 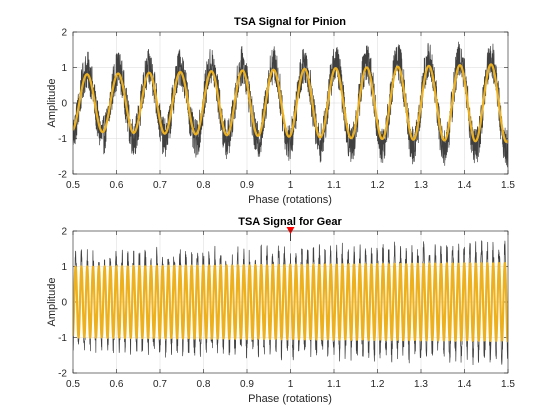 I want to click on gear-x-tick-label: 1.5, so click(x=508, y=384).